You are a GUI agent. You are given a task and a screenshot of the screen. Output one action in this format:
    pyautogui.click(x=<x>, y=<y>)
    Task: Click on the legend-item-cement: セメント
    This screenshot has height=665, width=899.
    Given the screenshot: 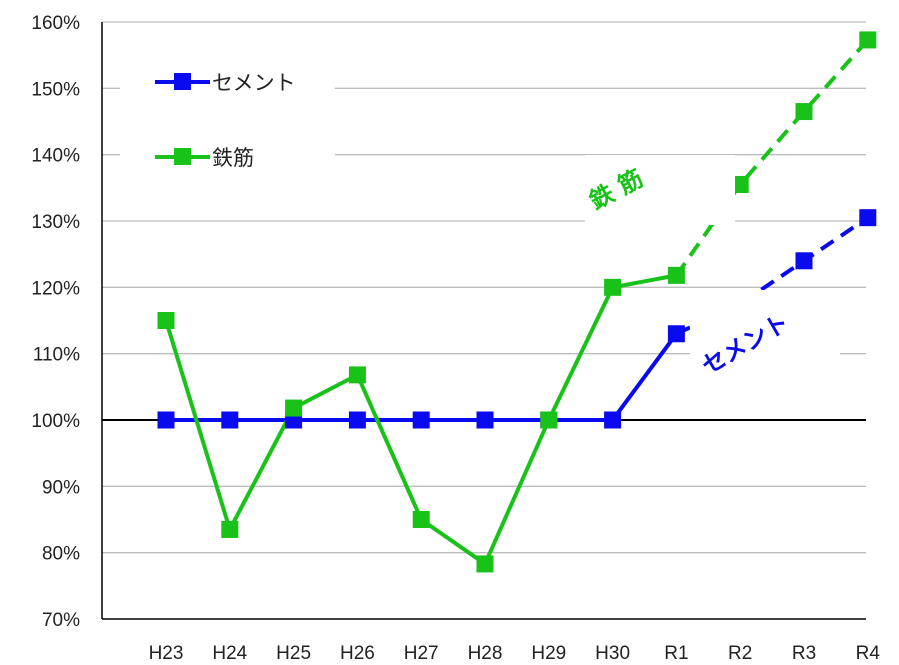 What is the action you would take?
    pyautogui.click(x=225, y=83)
    